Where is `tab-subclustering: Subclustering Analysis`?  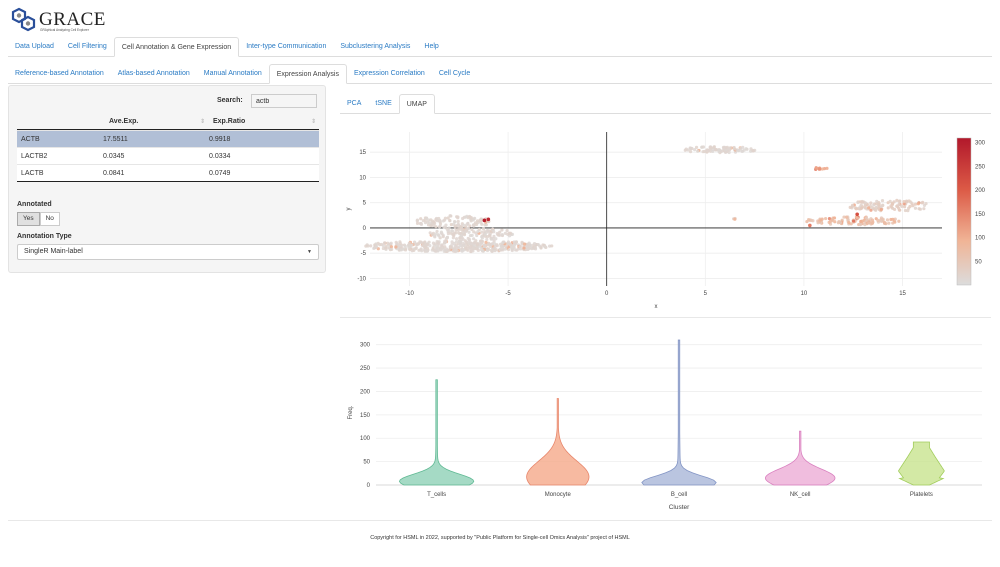 tab-subclustering: Subclustering Analysis is located at coordinates (375, 46).